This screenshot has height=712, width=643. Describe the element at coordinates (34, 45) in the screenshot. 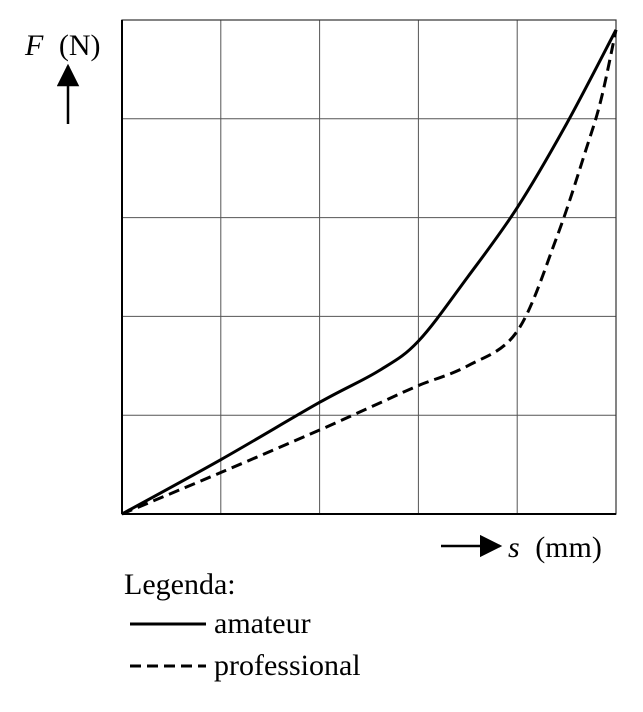

I see `y-axis-symbol: F` at that location.